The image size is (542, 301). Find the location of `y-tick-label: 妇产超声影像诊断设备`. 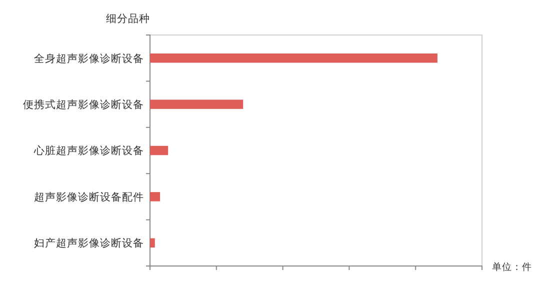

y-tick-label: 妇产超声影像诊断设备 is located at coordinates (89, 243).